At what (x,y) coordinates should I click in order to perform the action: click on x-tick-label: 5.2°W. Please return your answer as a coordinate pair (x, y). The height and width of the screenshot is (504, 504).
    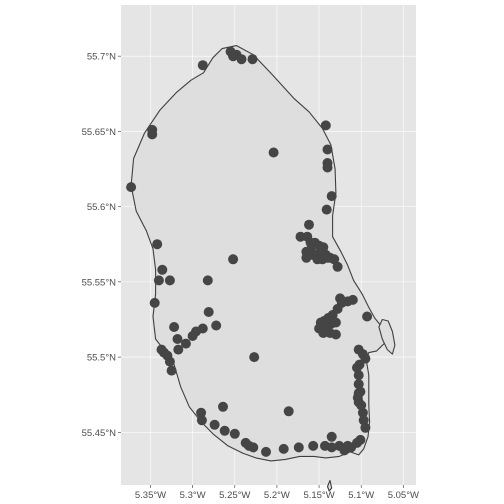
    Looking at the image, I should click on (277, 495).